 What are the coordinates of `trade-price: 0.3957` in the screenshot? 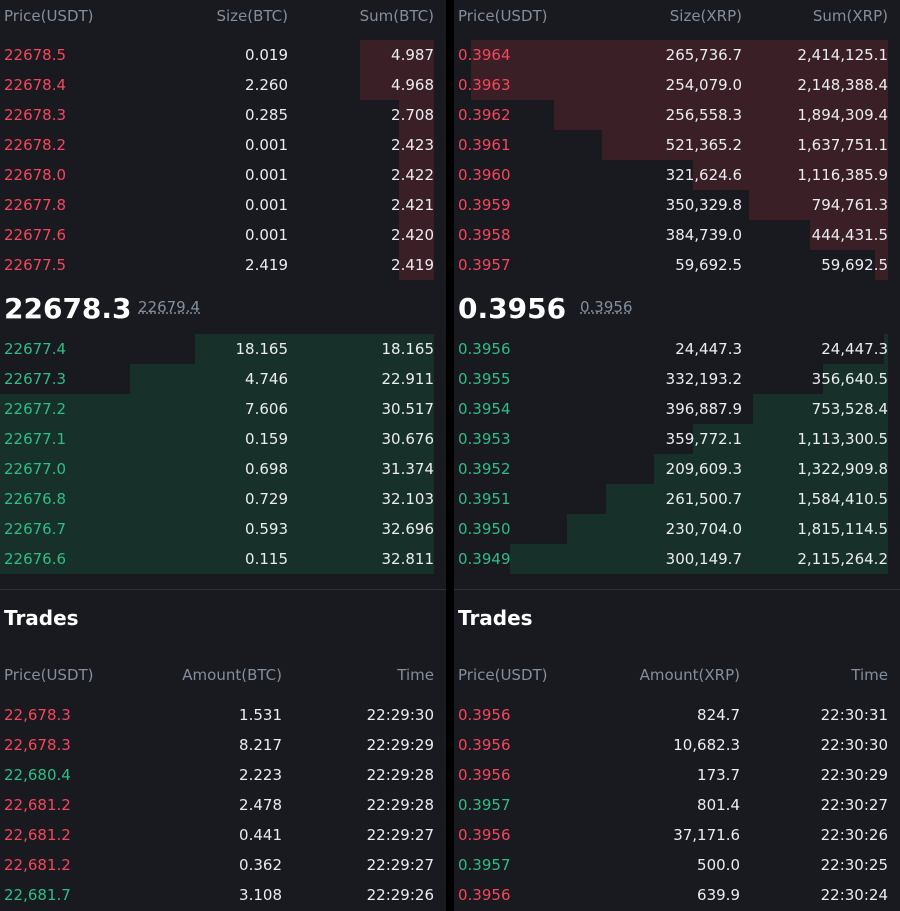 It's located at (484, 805).